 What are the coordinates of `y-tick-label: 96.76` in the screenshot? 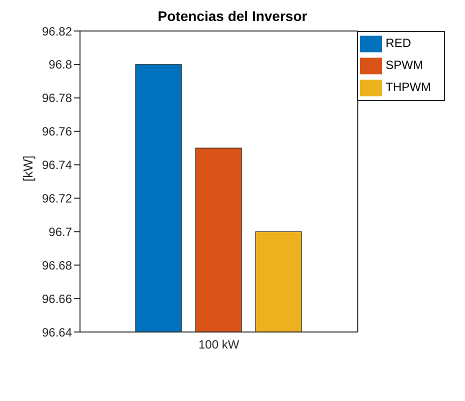 It's located at (57, 131).